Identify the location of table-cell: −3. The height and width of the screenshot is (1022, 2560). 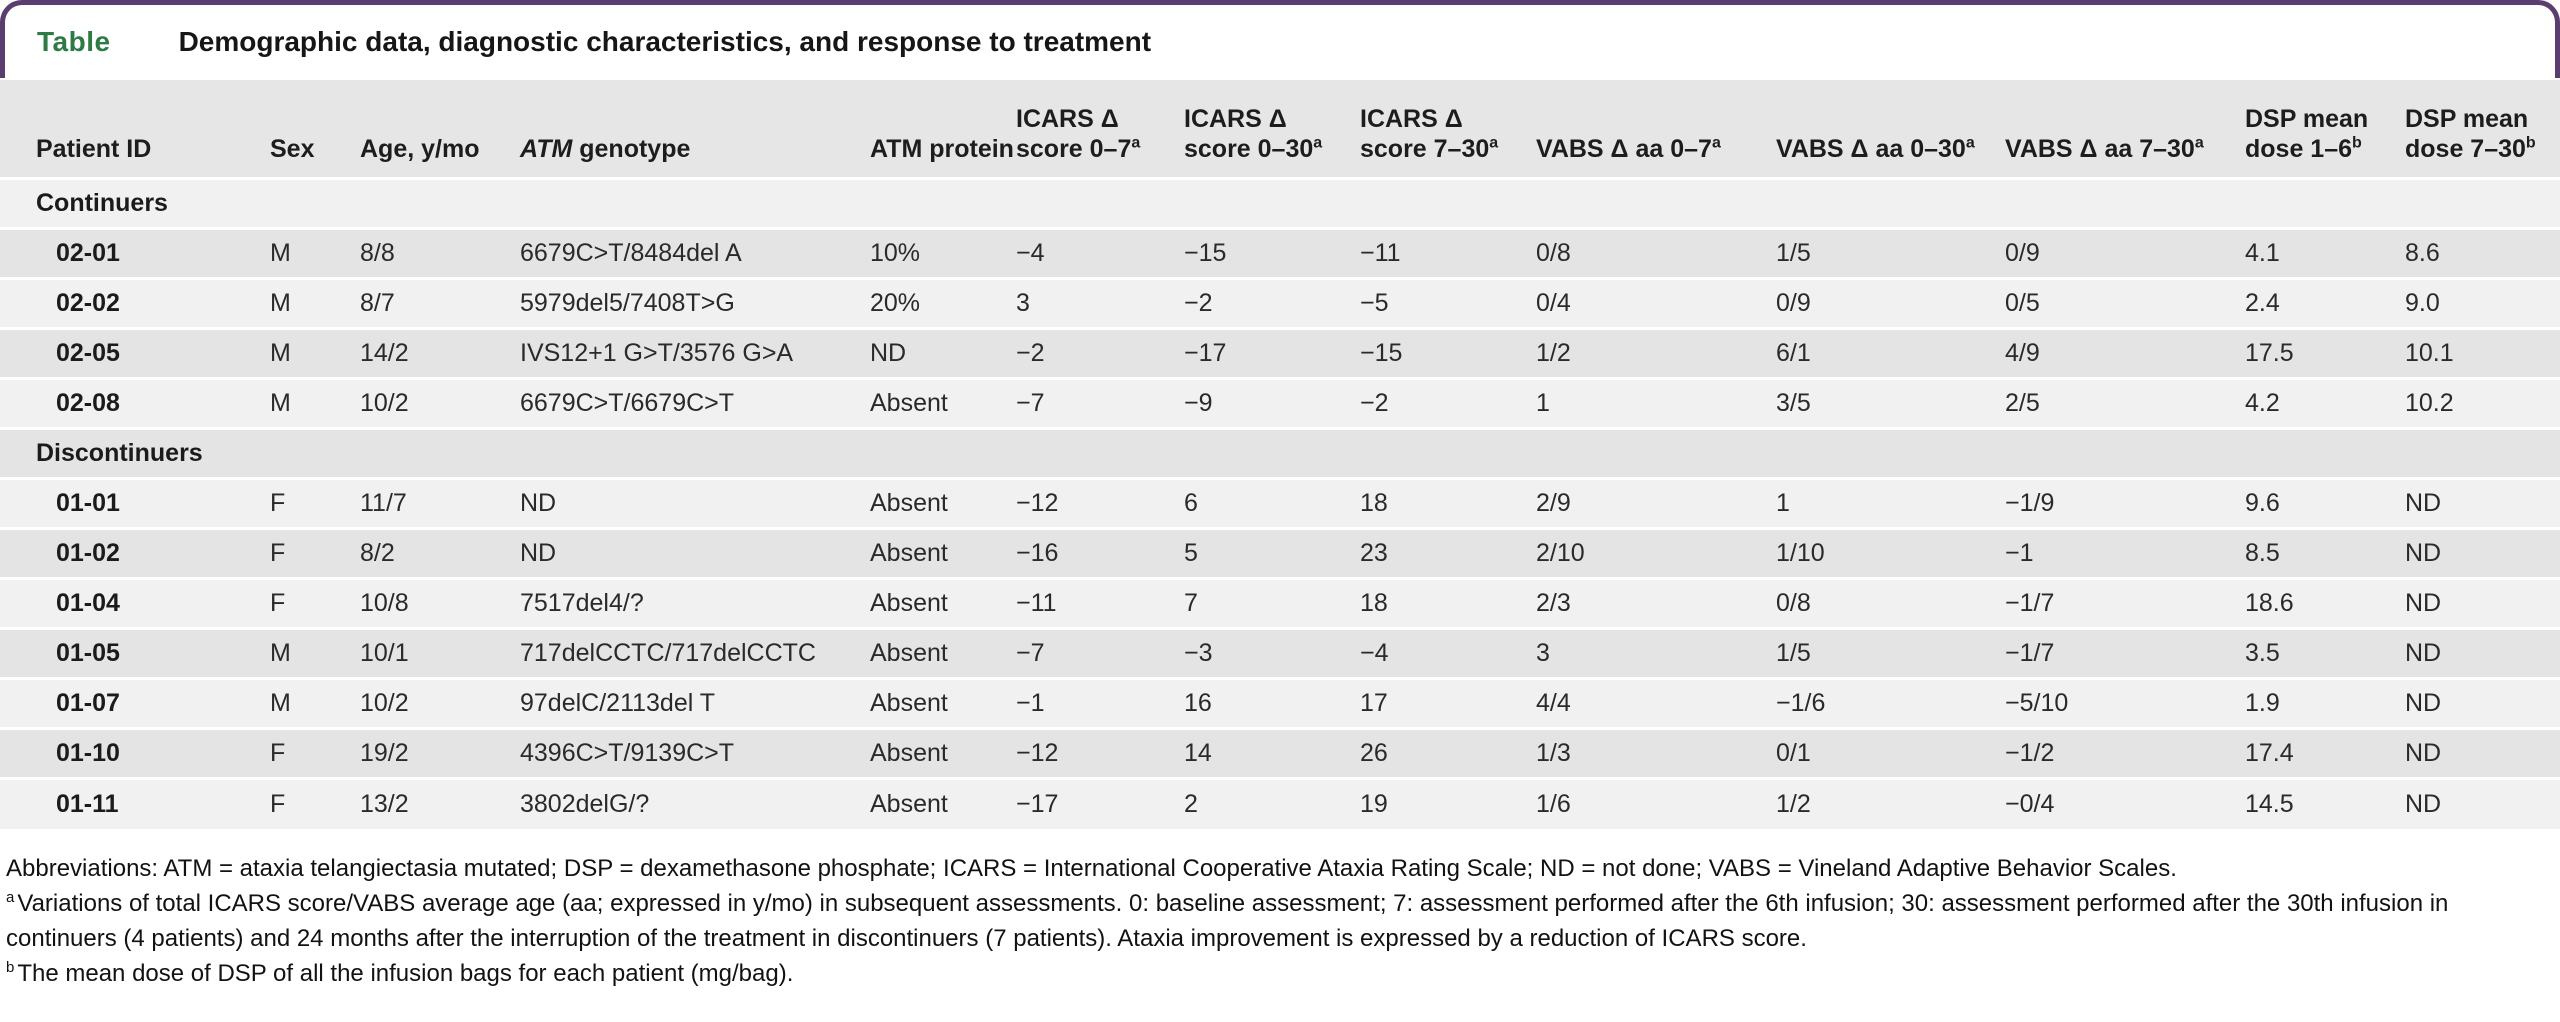
(1198, 653).